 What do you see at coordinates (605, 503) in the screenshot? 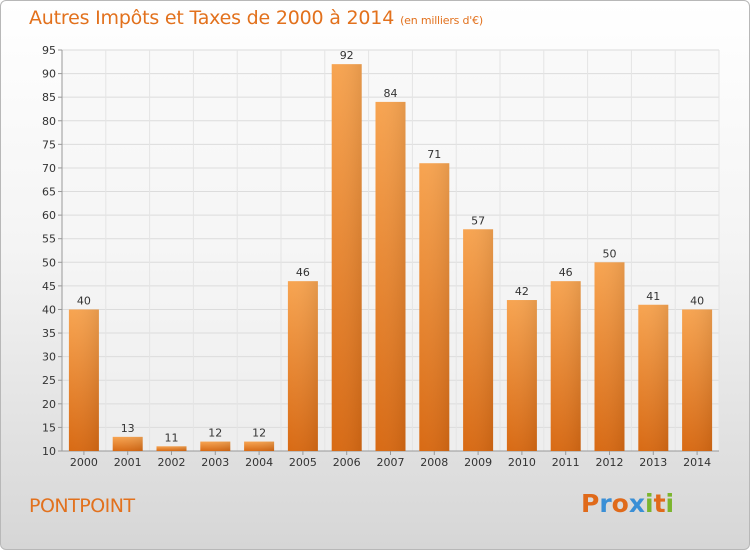
I see `logo-letter: r` at bounding box center [605, 503].